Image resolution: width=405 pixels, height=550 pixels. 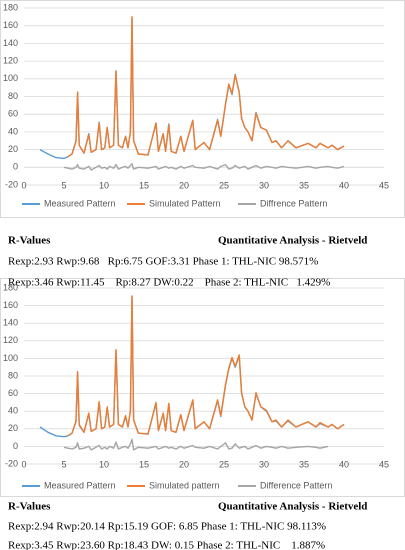 I want to click on legend-label: Difference Pattern, so click(x=296, y=485).